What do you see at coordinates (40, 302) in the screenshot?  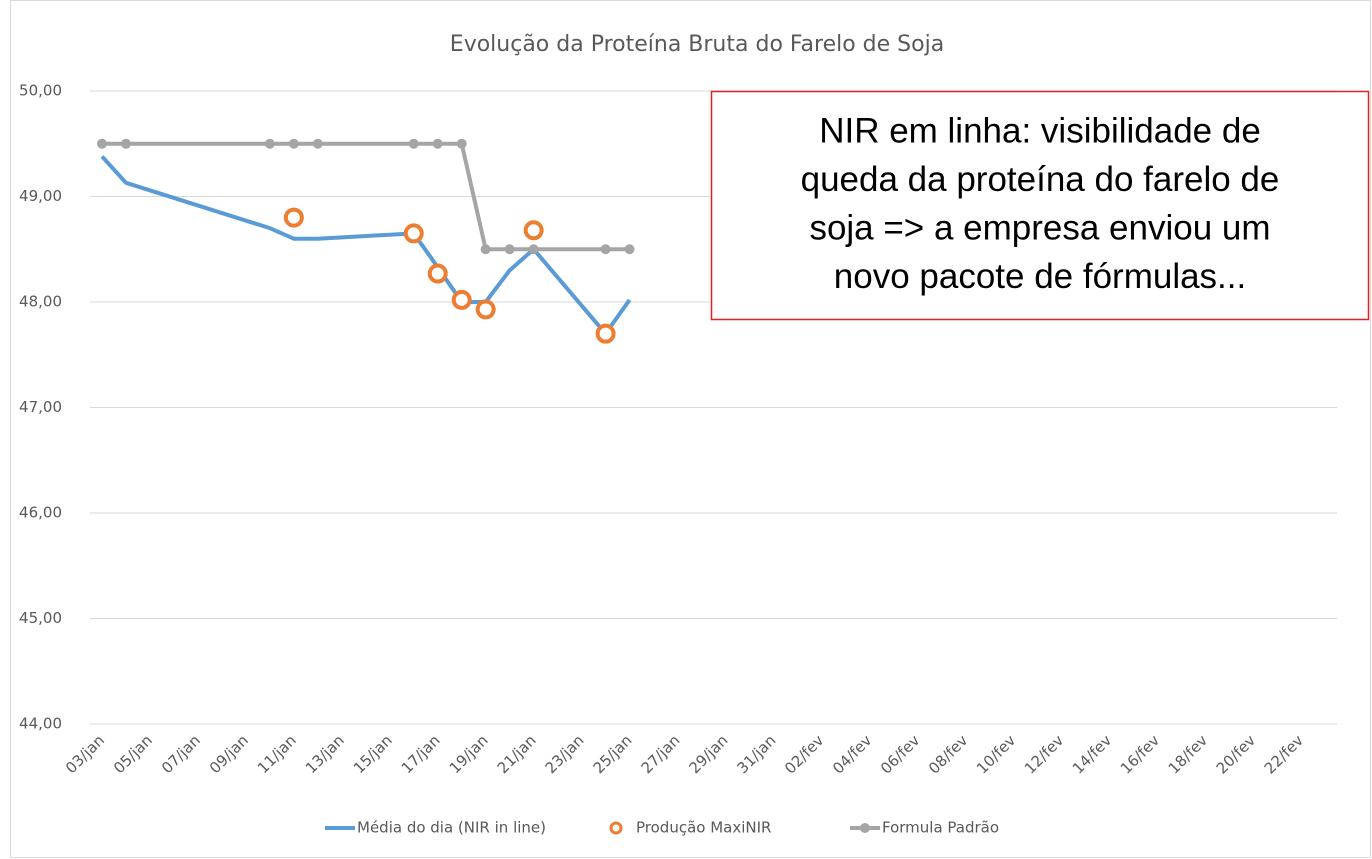 I see `y-tick-label: 48,00` at bounding box center [40, 302].